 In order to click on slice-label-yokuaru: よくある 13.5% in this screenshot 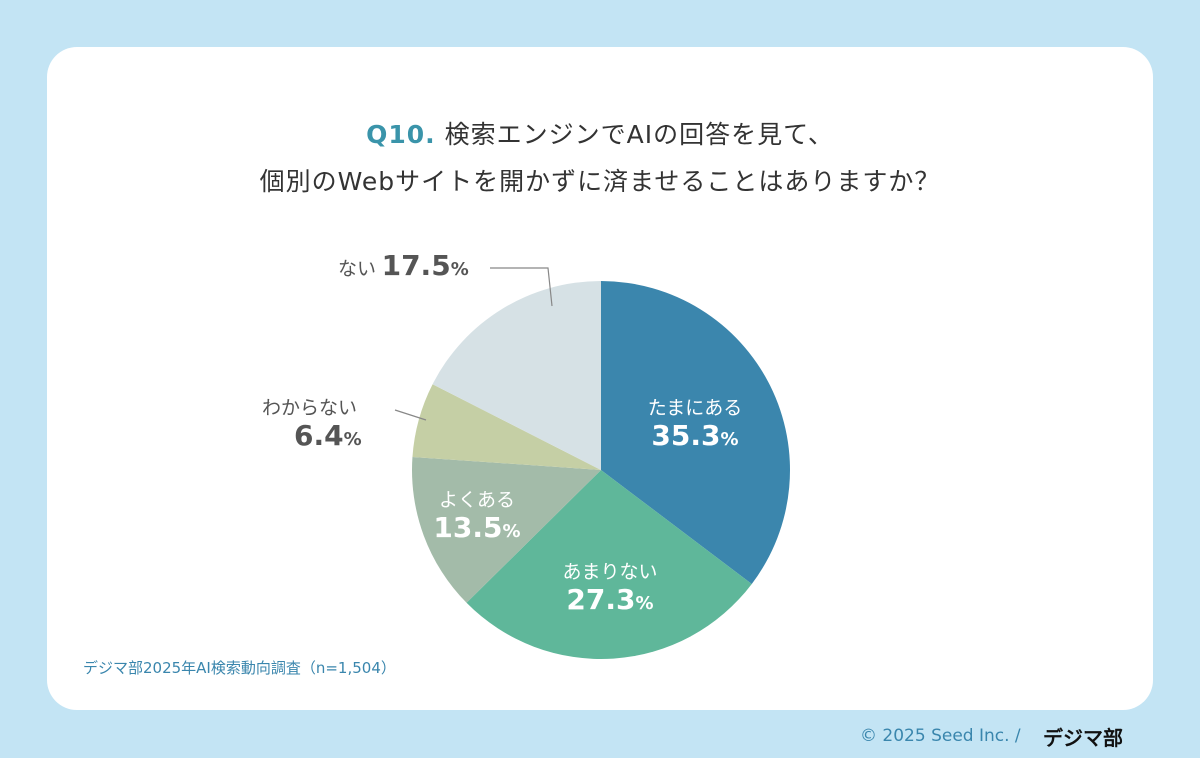, I will do `click(477, 516)`.